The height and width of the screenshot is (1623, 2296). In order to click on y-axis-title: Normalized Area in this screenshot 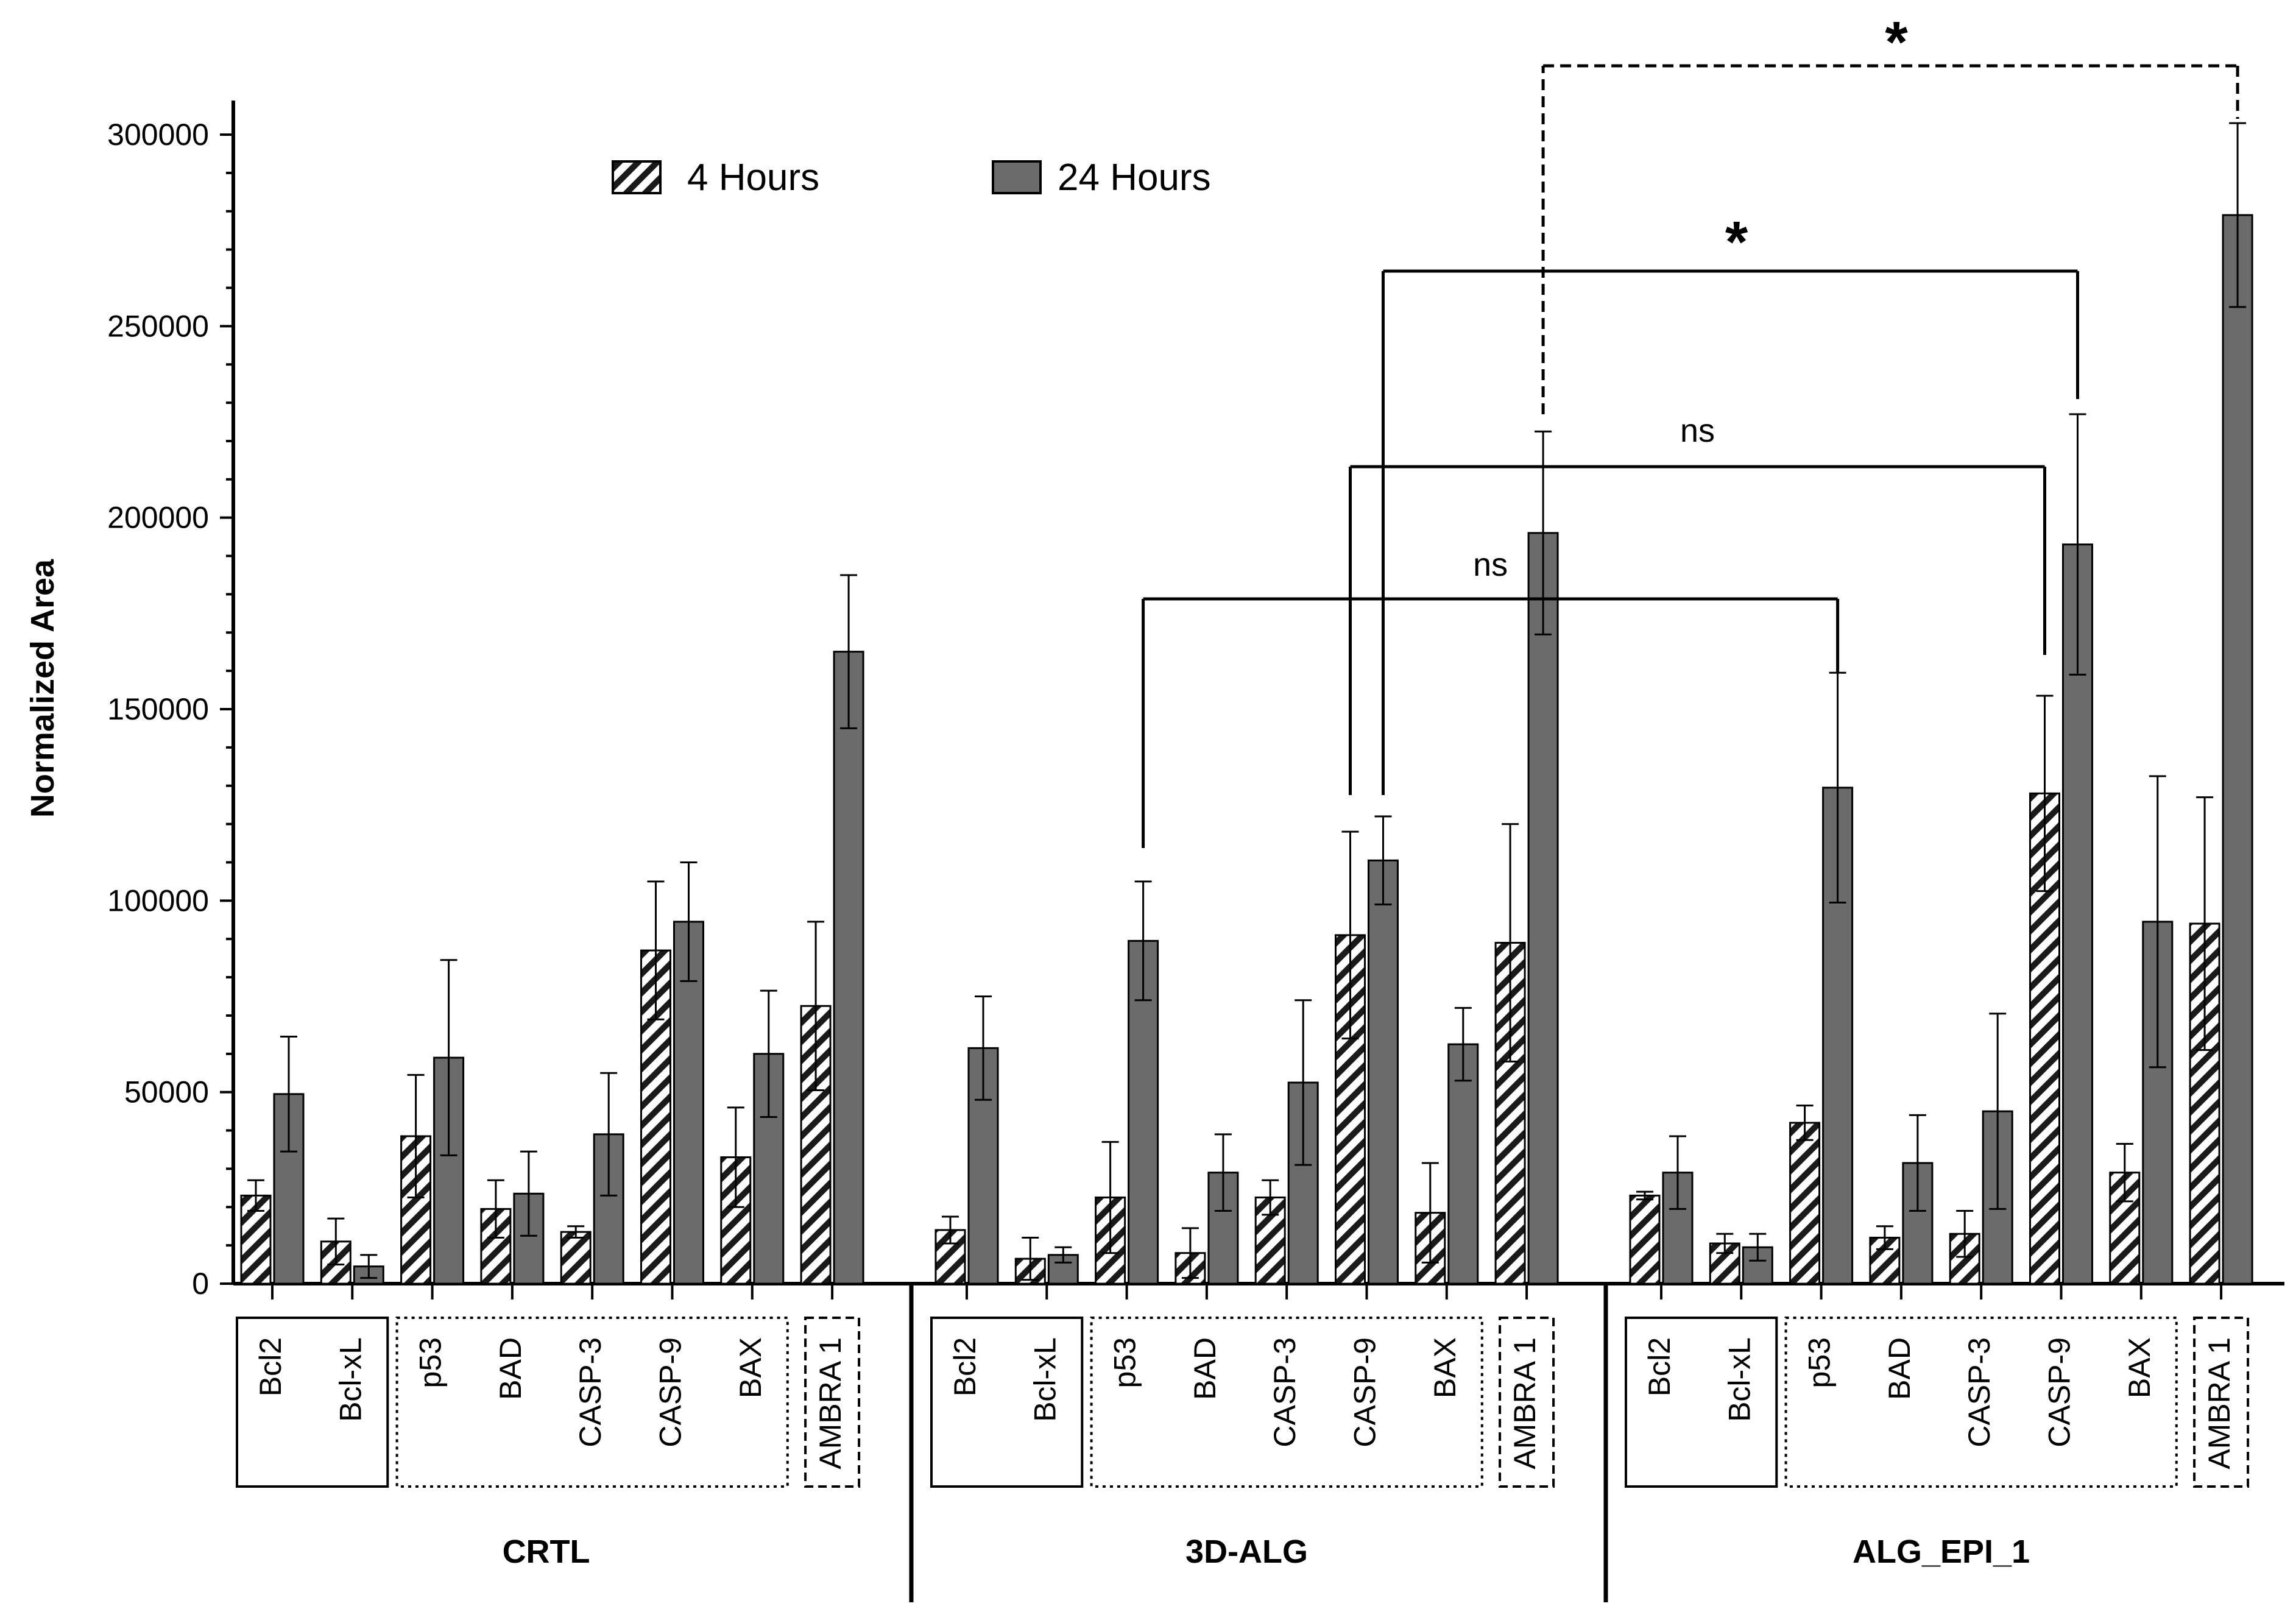, I will do `click(42, 688)`.